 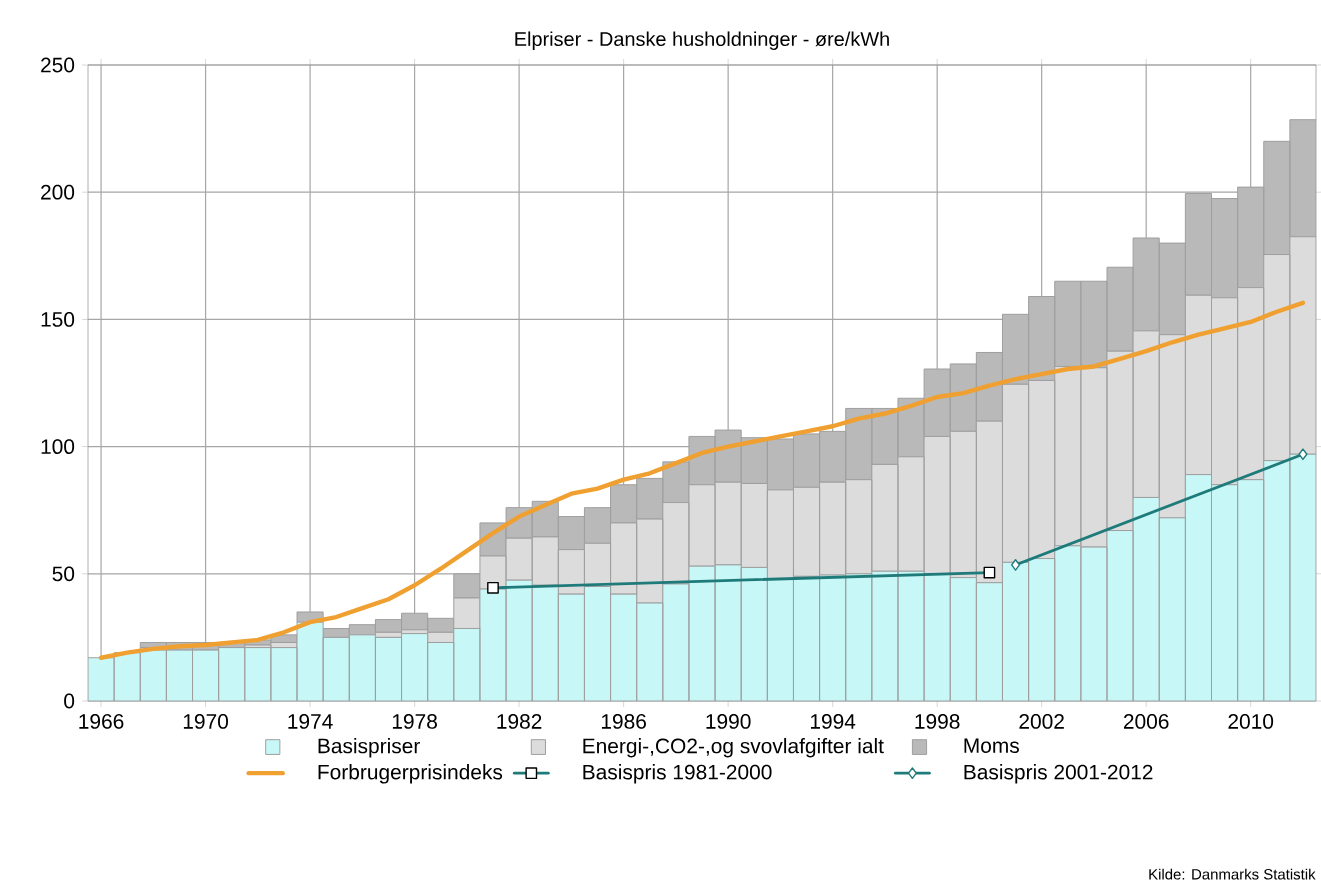 I want to click on y-tick-label: 150, so click(x=58, y=319).